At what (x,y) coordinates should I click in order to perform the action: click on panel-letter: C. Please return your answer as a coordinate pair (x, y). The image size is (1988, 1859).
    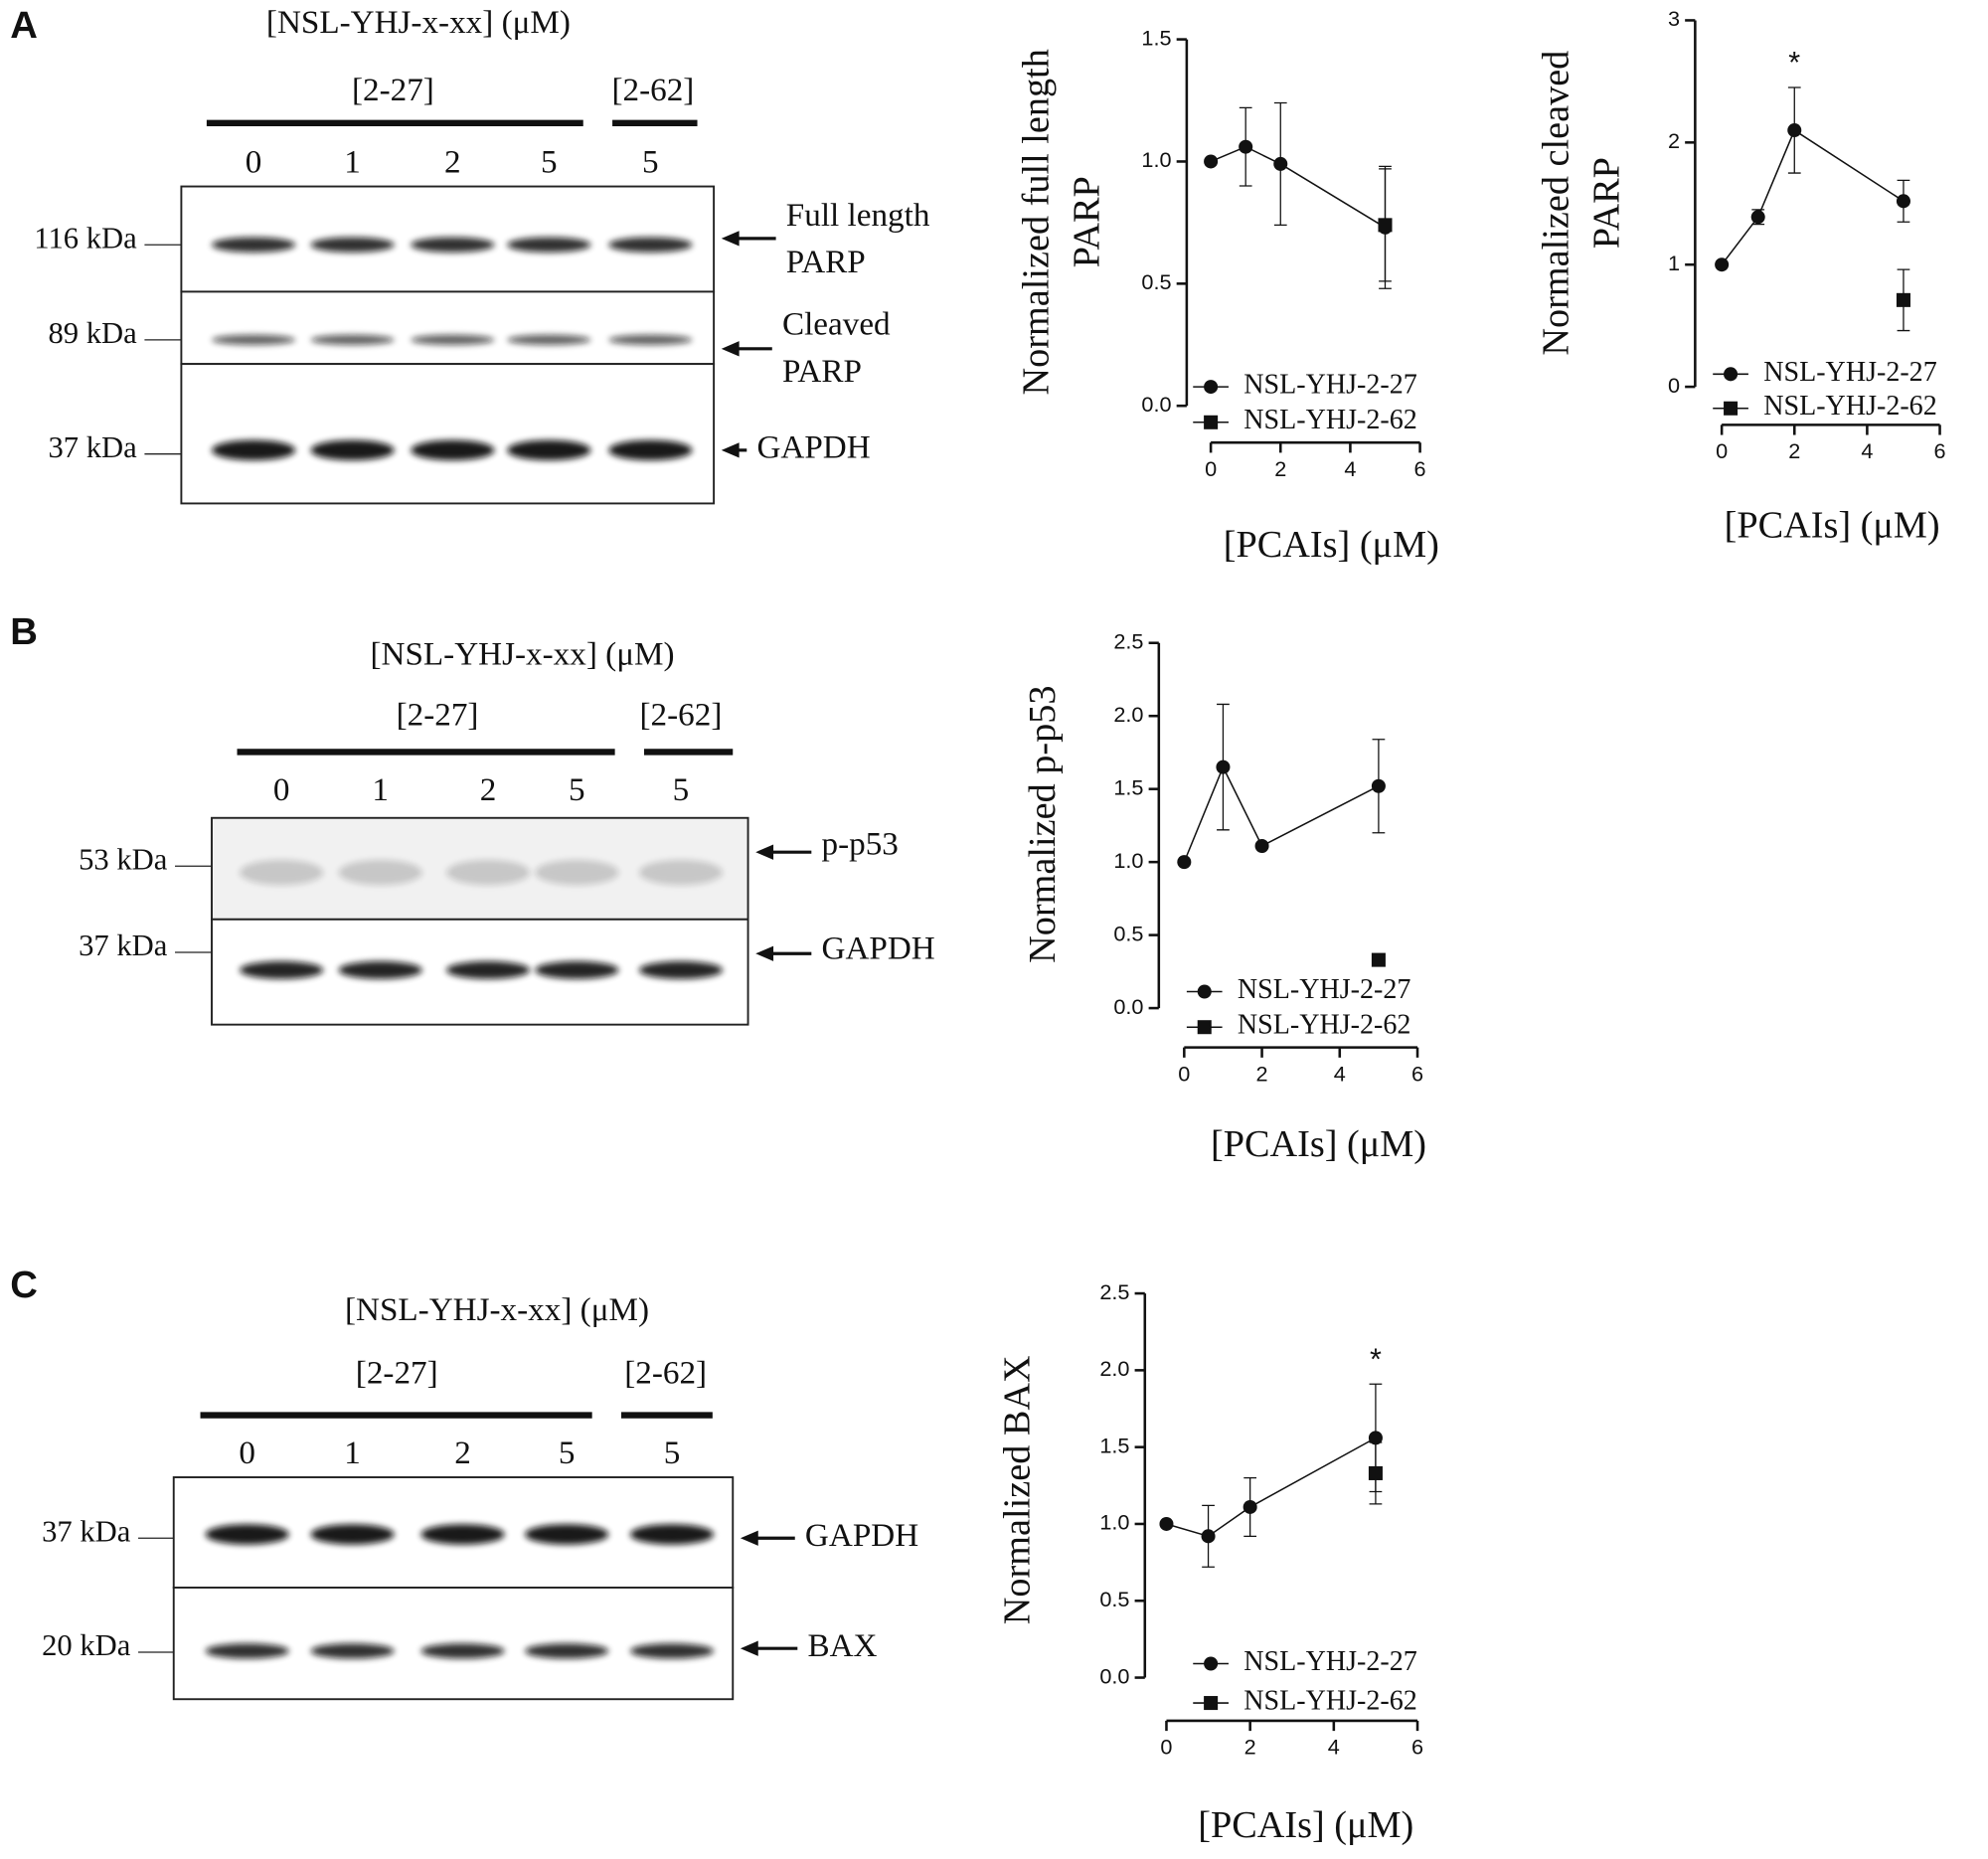
    Looking at the image, I should click on (24, 1285).